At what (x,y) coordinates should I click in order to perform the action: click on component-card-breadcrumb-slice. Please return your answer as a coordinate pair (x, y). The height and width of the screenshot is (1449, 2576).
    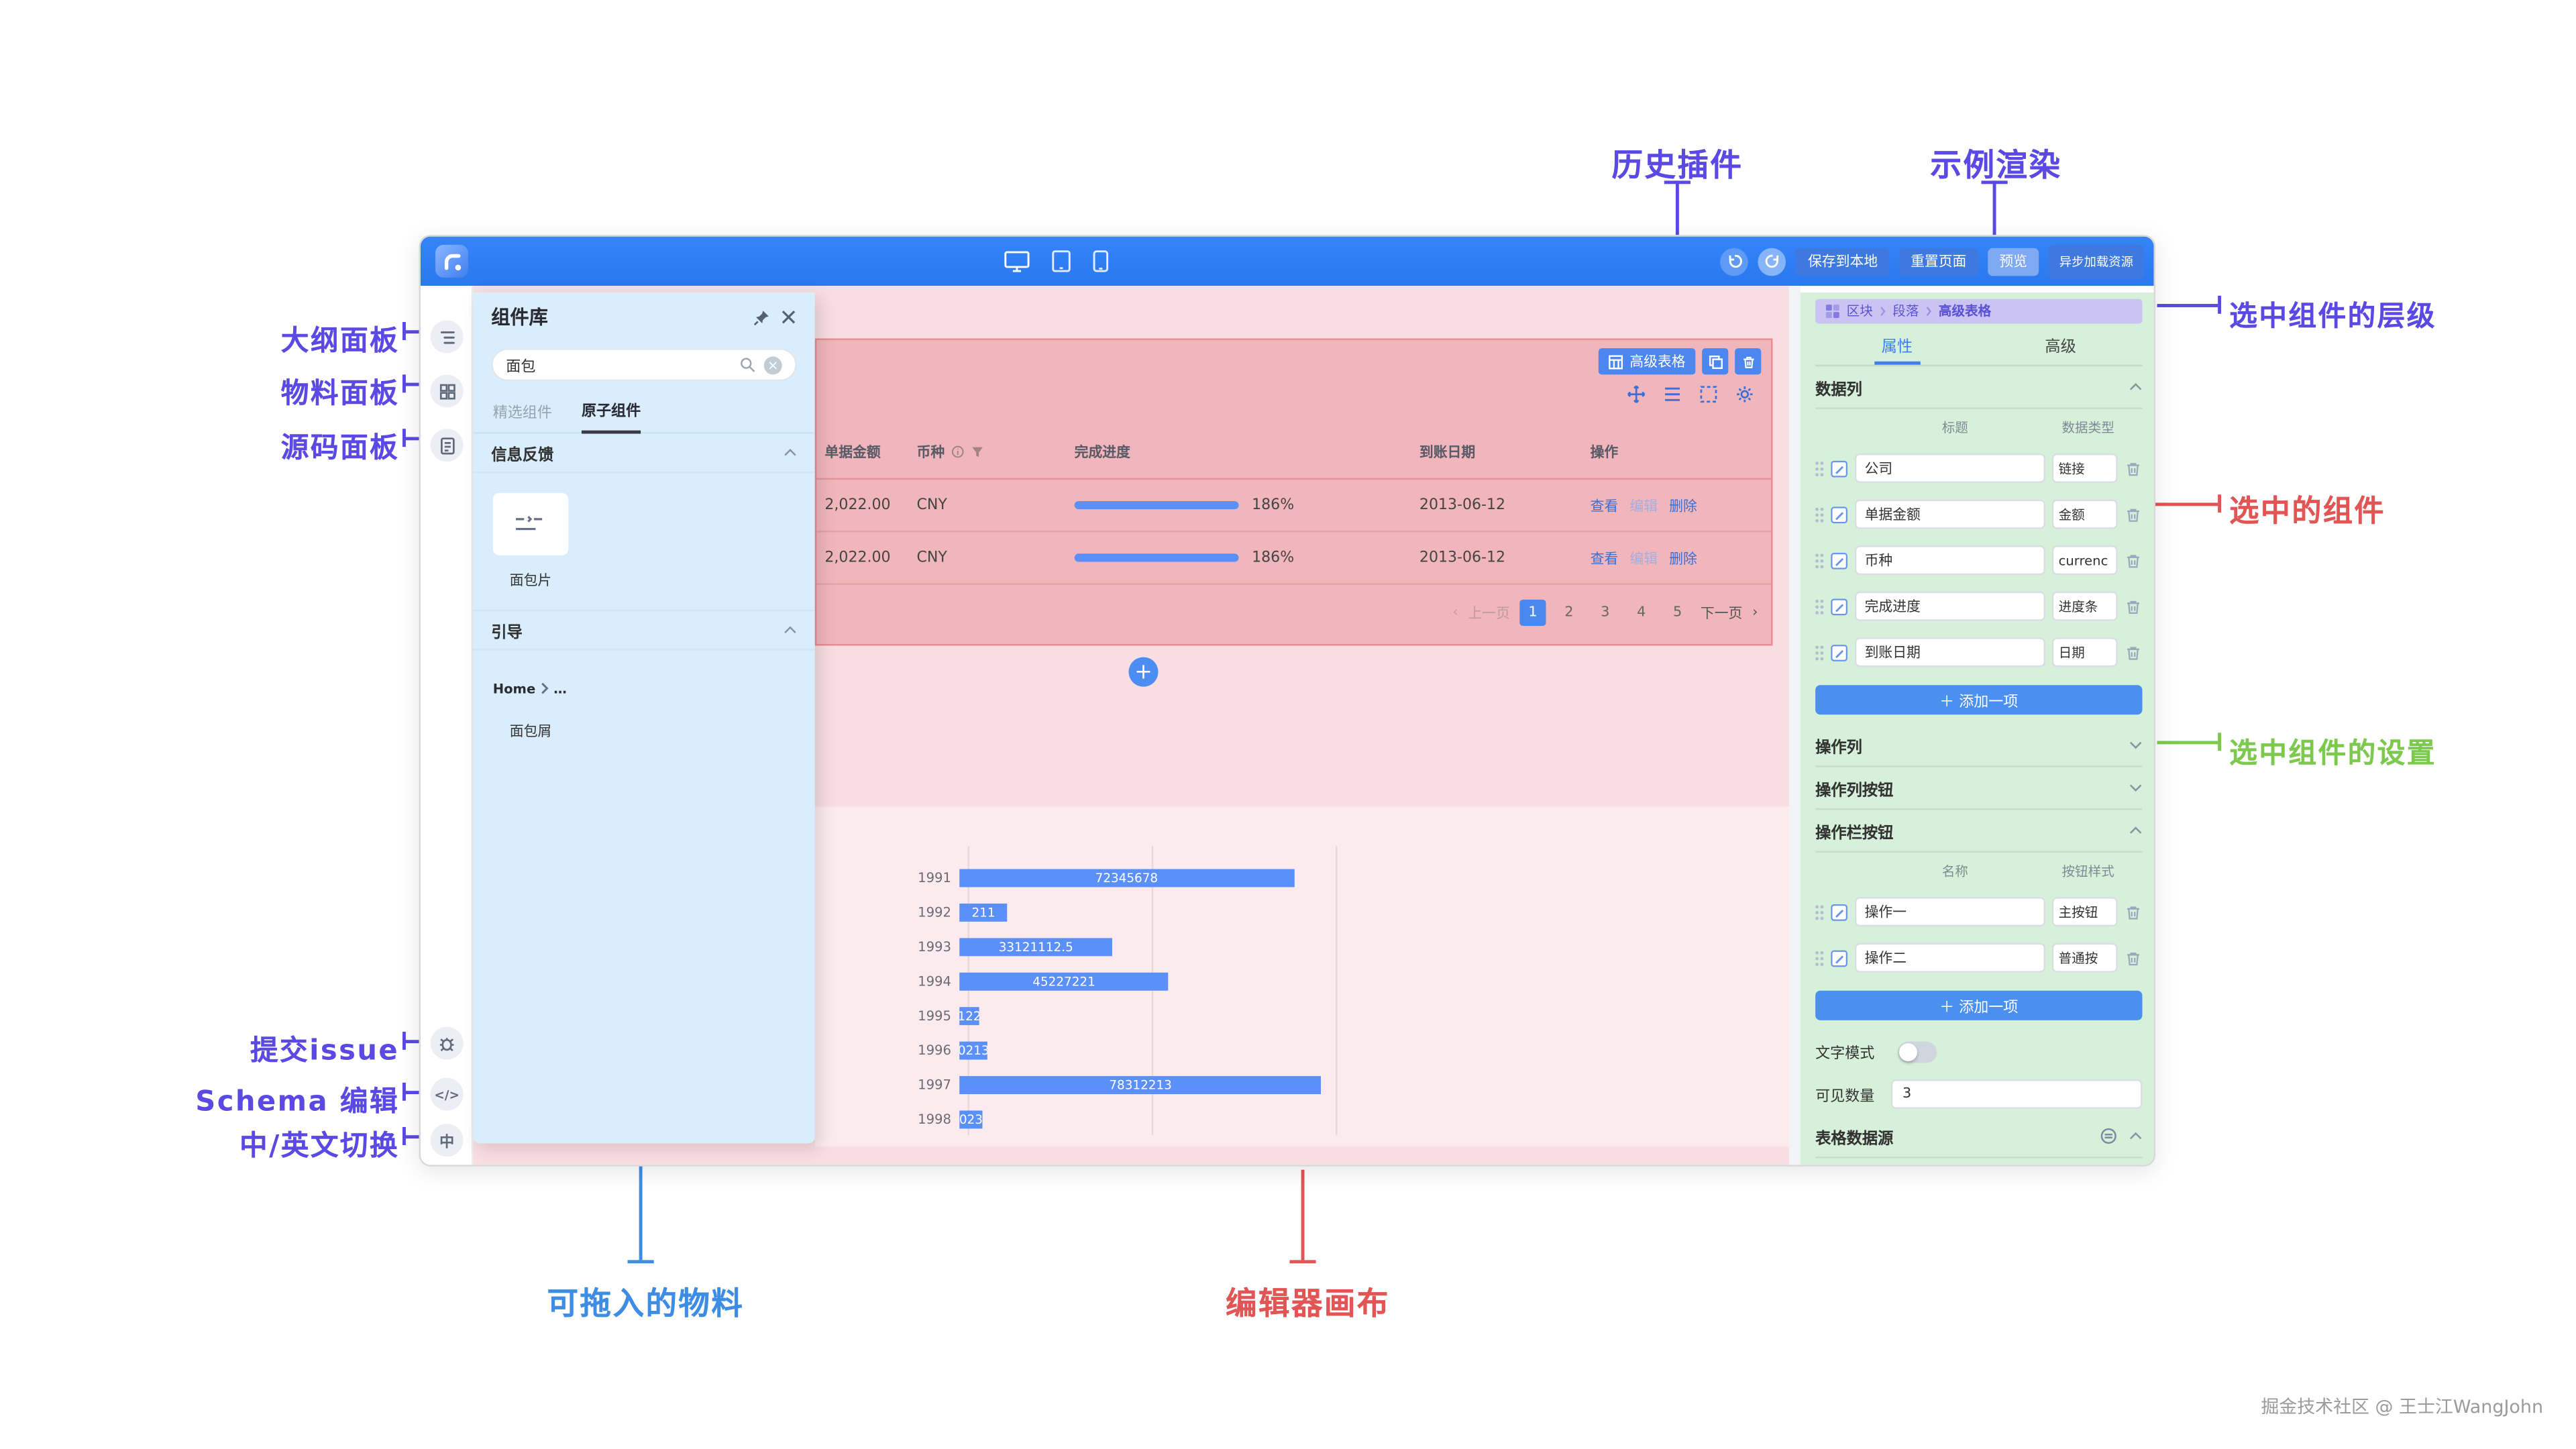
    Looking at the image, I should click on (530, 523).